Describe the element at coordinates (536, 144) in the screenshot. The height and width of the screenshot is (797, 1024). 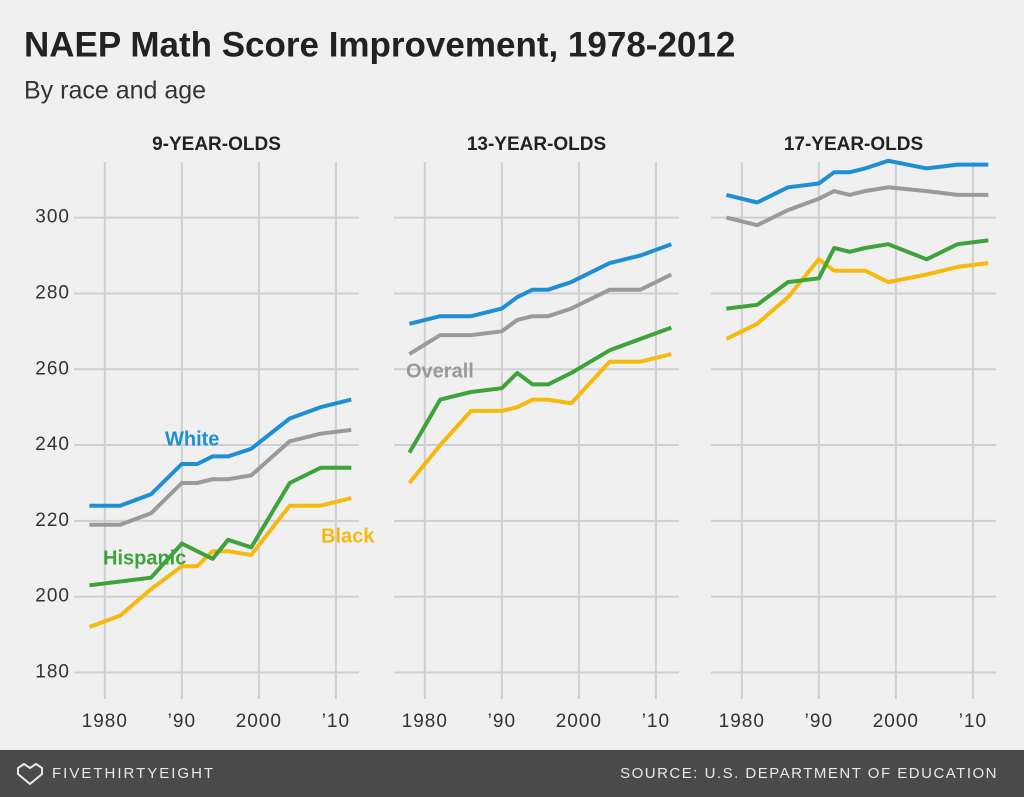
I see `panel-title: 13-YEAR-OLDS` at that location.